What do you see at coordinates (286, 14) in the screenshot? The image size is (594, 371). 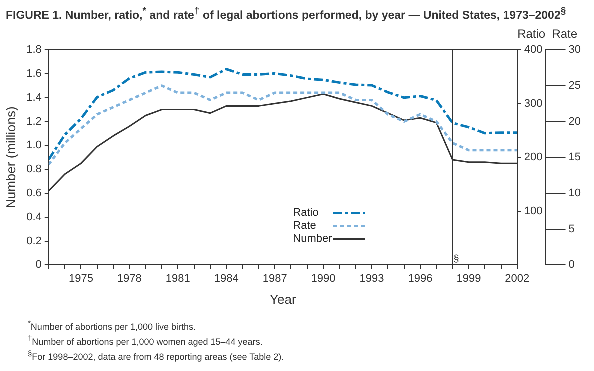 I see `chart-title: FIGURE 1. Number, ratio,$^{*}$ and rate$^{†}$ of legal abortions performed, by year — United States, 1973–2002$^{§}$` at bounding box center [286, 14].